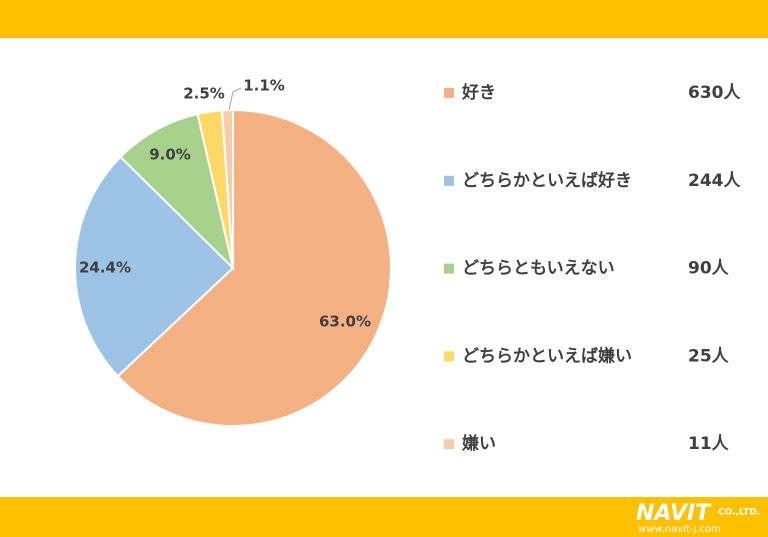  What do you see at coordinates (714, 93) in the screenshot?
I see `legend-count: 630人` at bounding box center [714, 93].